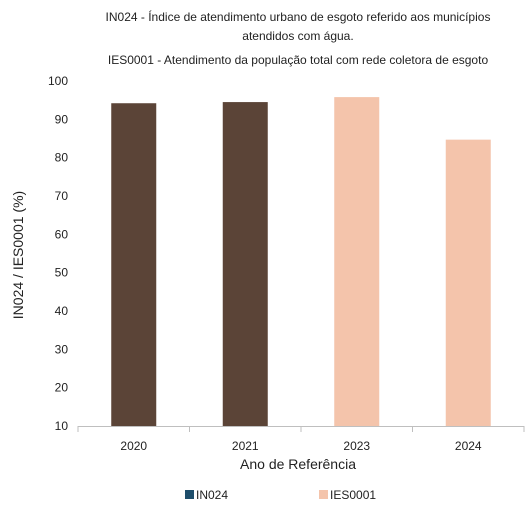  Describe the element at coordinates (280, 495) in the screenshot. I see `legend: IN024 IES0001` at that location.